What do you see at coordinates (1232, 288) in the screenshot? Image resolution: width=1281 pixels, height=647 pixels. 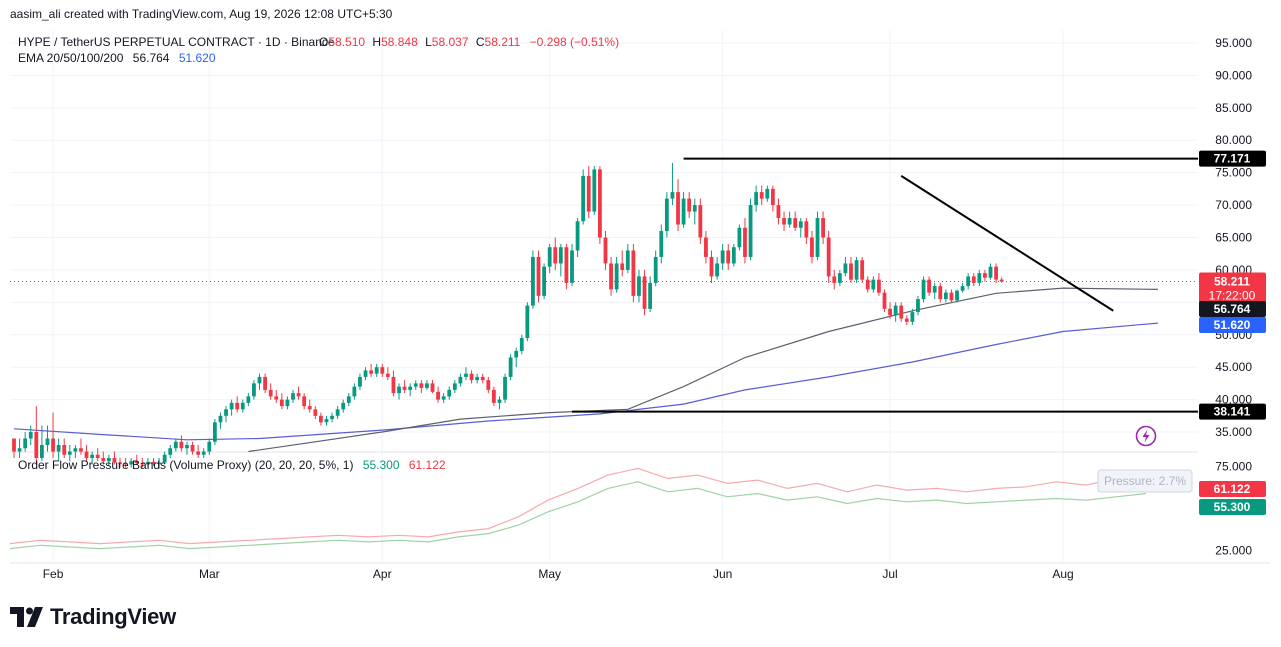 I see `badge-last-price-bg` at bounding box center [1232, 288].